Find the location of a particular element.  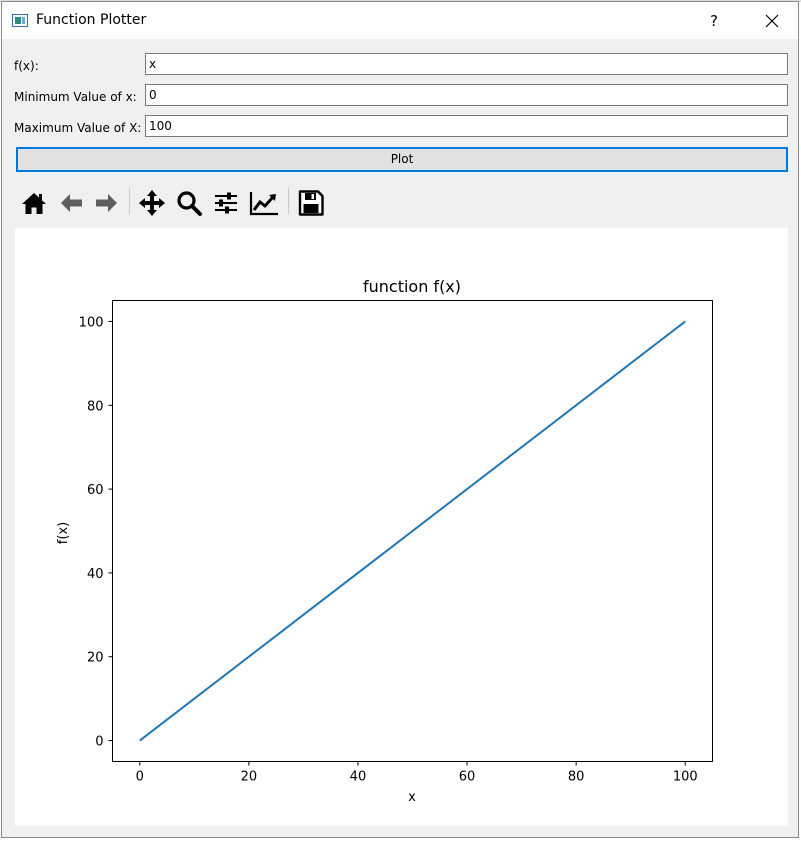

save-button is located at coordinates (311, 203).